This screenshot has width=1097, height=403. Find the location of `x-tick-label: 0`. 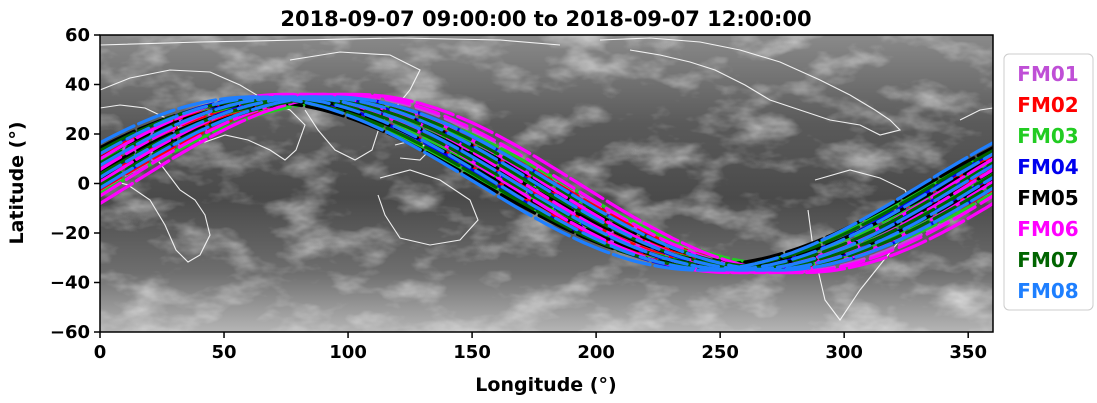

x-tick-label: 0 is located at coordinates (100, 352).